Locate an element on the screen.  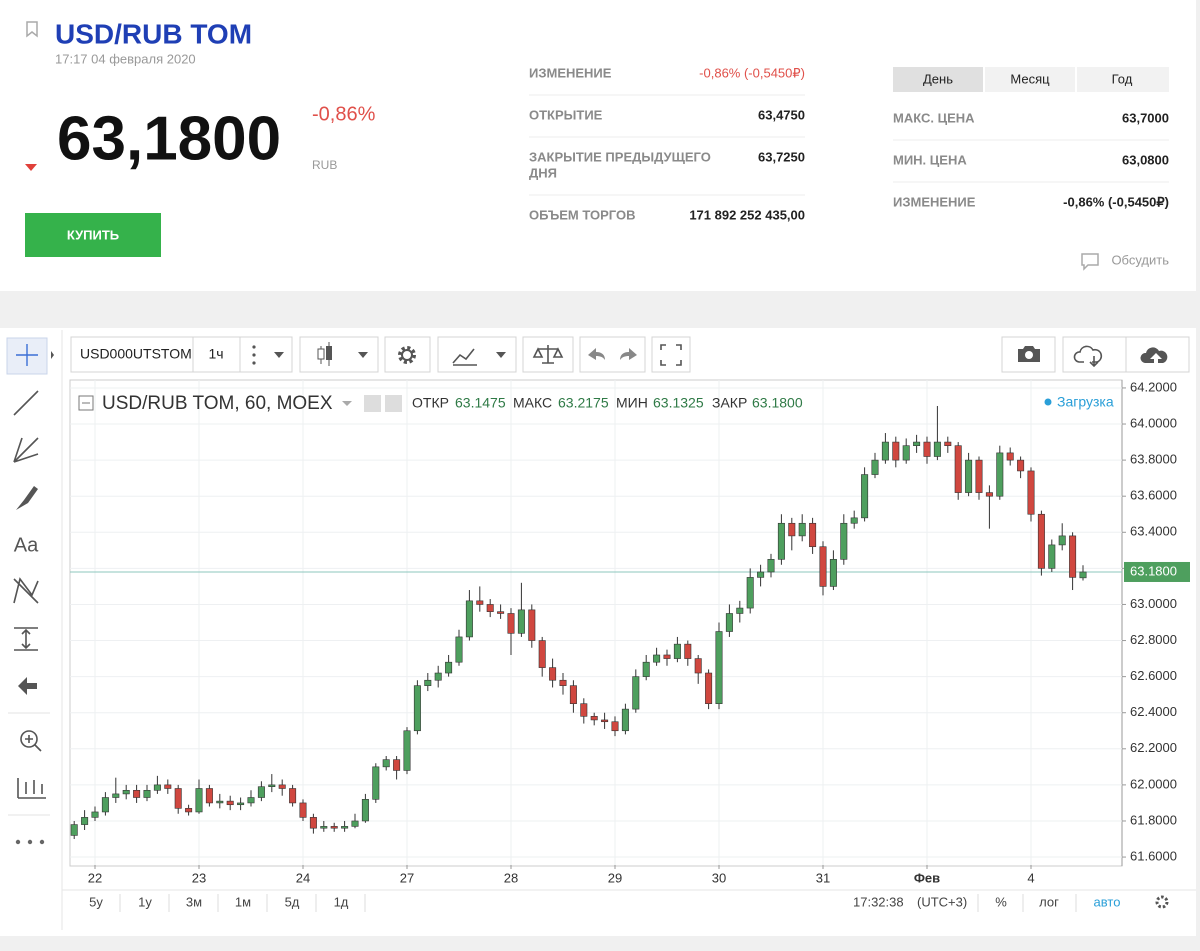
cloud-down-icon is located at coordinates (1088, 356).